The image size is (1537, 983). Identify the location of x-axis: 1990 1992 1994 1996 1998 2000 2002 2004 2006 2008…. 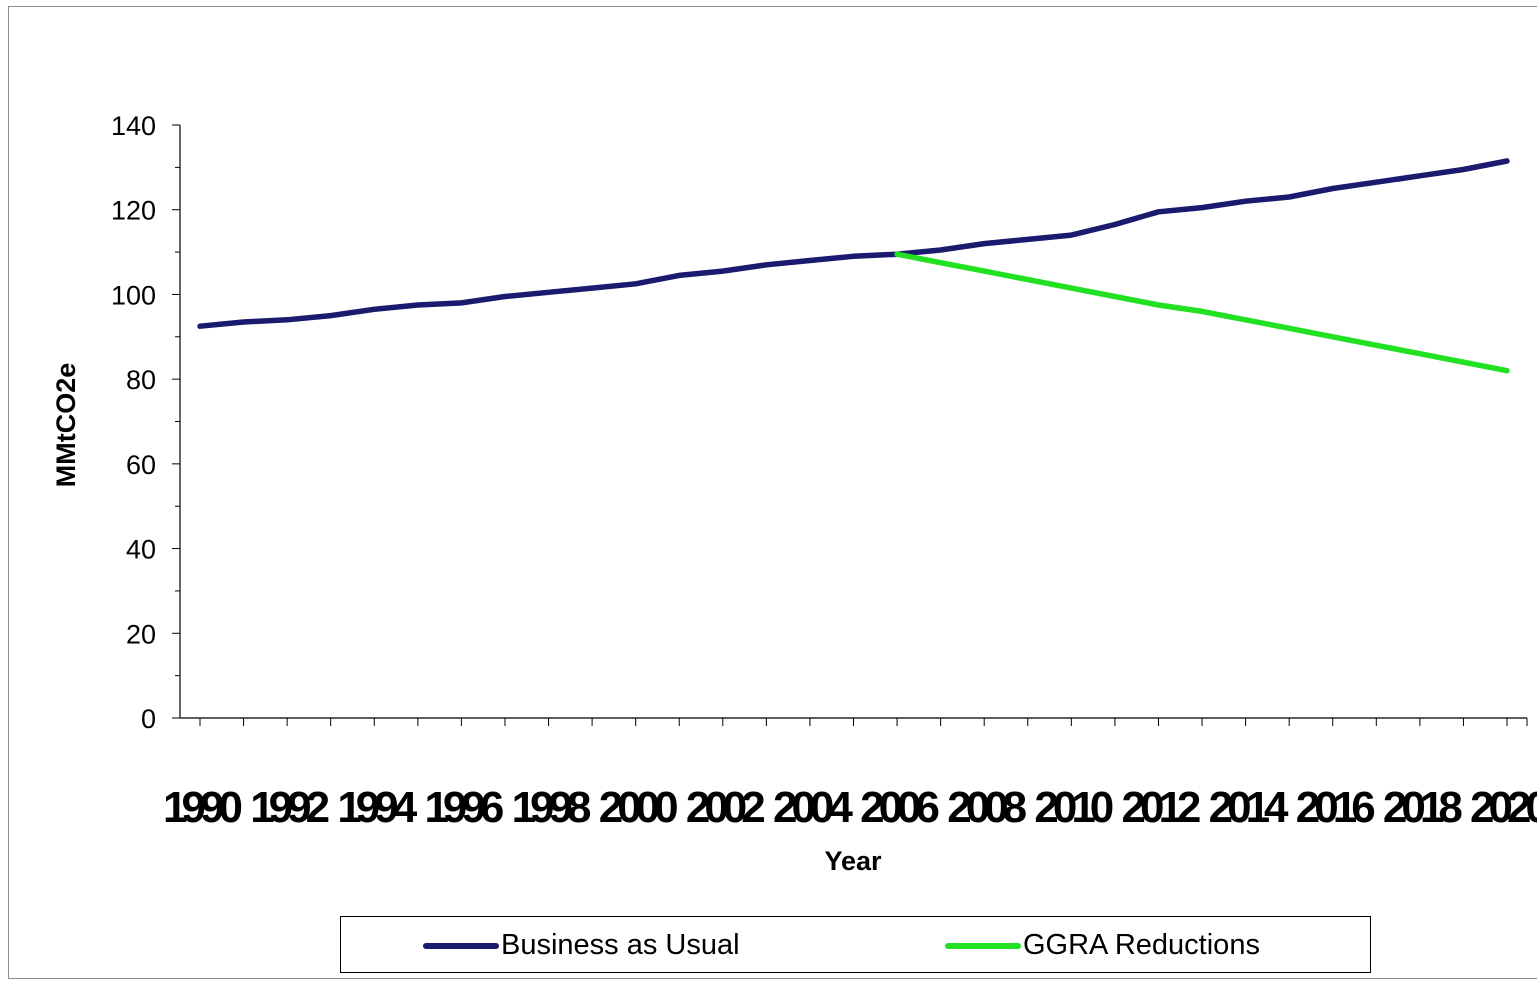
(850, 774).